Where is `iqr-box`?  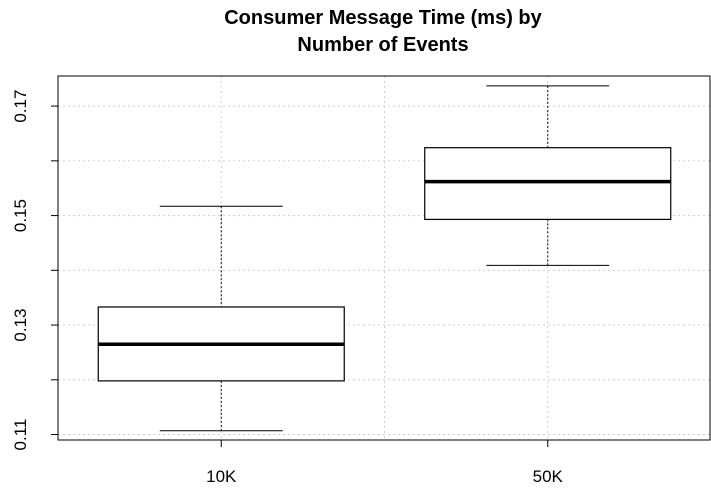 iqr-box is located at coordinates (548, 184).